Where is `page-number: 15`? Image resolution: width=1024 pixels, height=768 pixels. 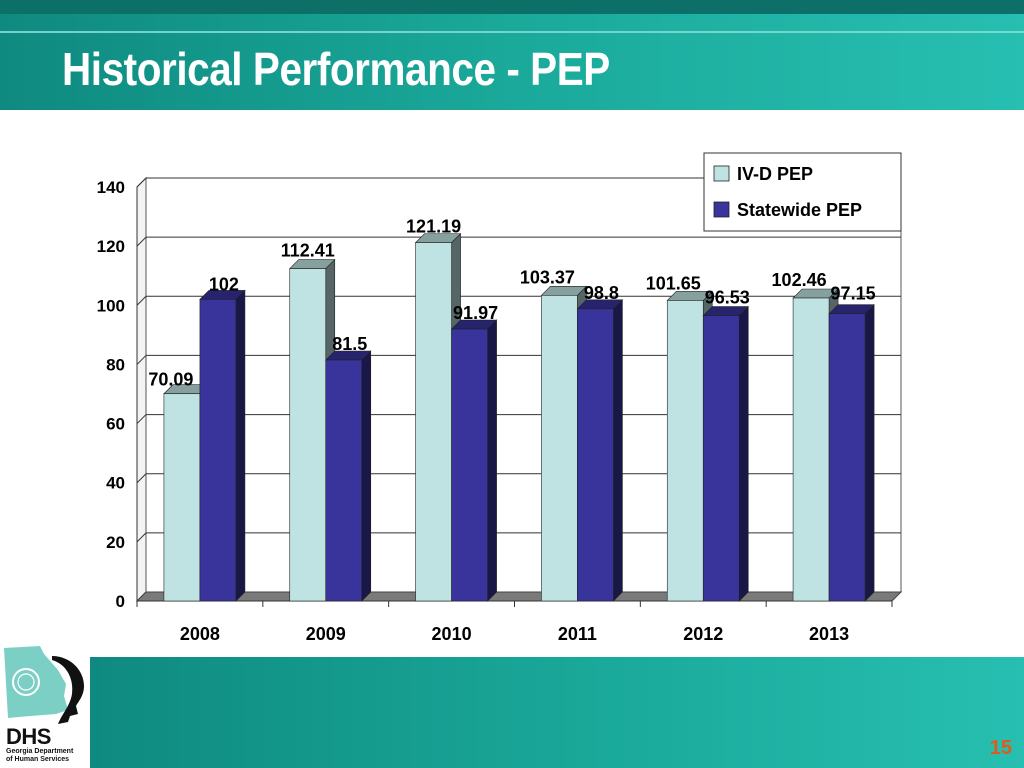 page-number: 15 is located at coordinates (1000, 748).